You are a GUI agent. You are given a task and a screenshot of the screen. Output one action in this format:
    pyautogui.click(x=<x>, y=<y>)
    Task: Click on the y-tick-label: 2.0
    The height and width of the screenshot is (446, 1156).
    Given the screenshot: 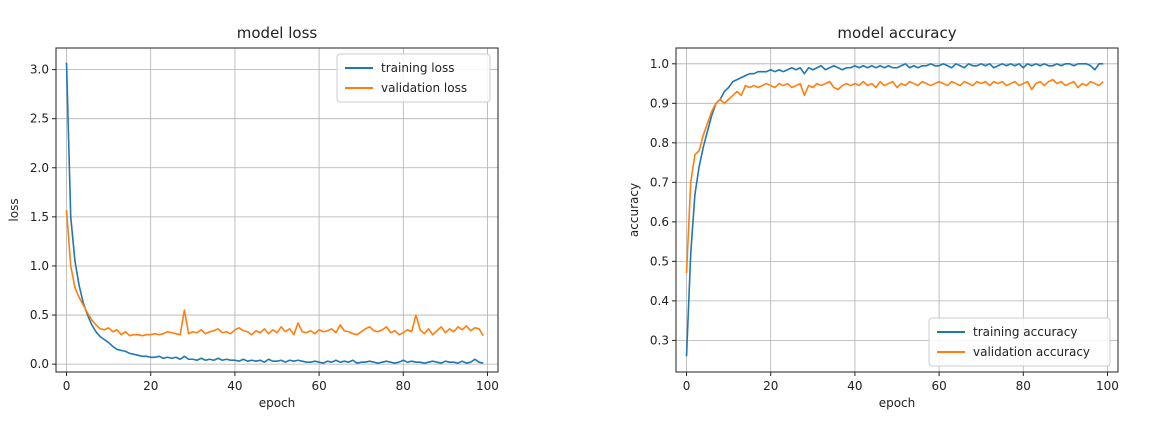 What is the action you would take?
    pyautogui.click(x=39, y=168)
    